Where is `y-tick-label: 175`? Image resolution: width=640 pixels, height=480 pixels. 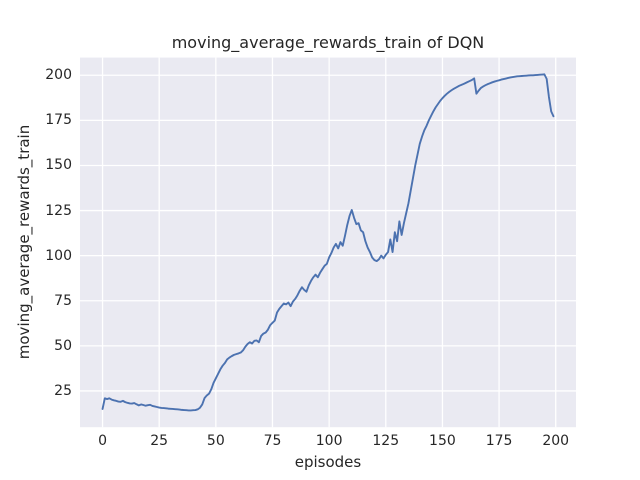
y-tick-label: 175 is located at coordinates (58, 120).